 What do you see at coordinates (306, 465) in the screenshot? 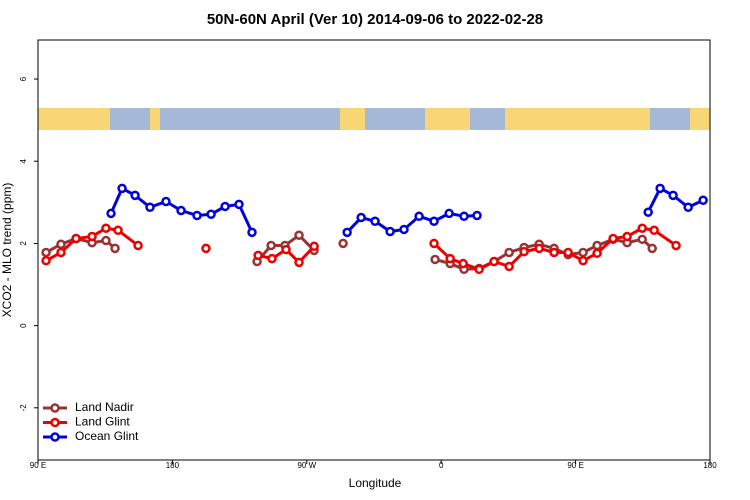
I see `x-tick-label: 90 W` at bounding box center [306, 465].